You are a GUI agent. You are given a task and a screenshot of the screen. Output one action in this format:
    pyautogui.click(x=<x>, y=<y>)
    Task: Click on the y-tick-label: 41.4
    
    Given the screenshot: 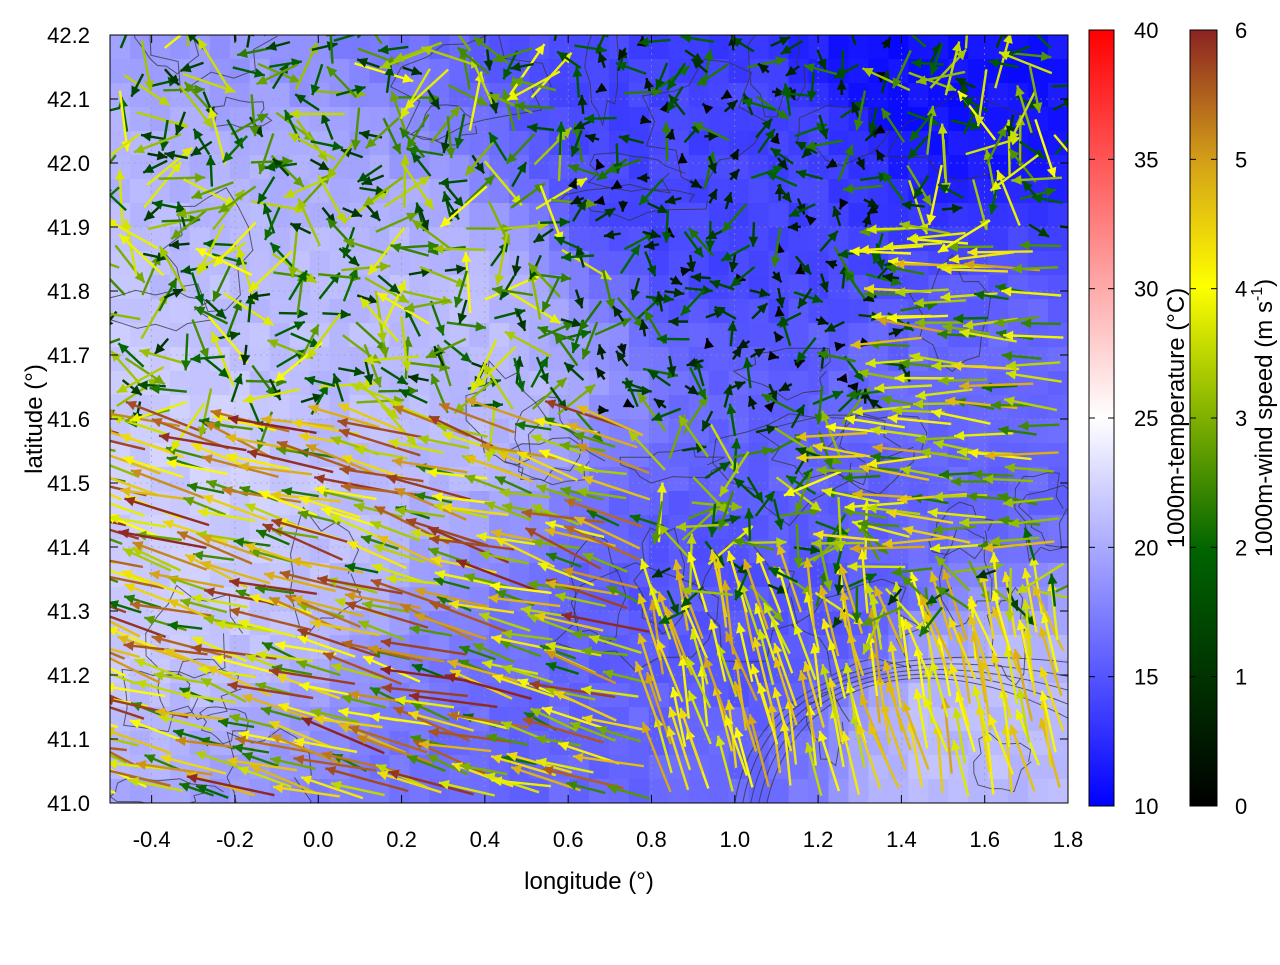 What is the action you would take?
    pyautogui.click(x=68, y=547)
    